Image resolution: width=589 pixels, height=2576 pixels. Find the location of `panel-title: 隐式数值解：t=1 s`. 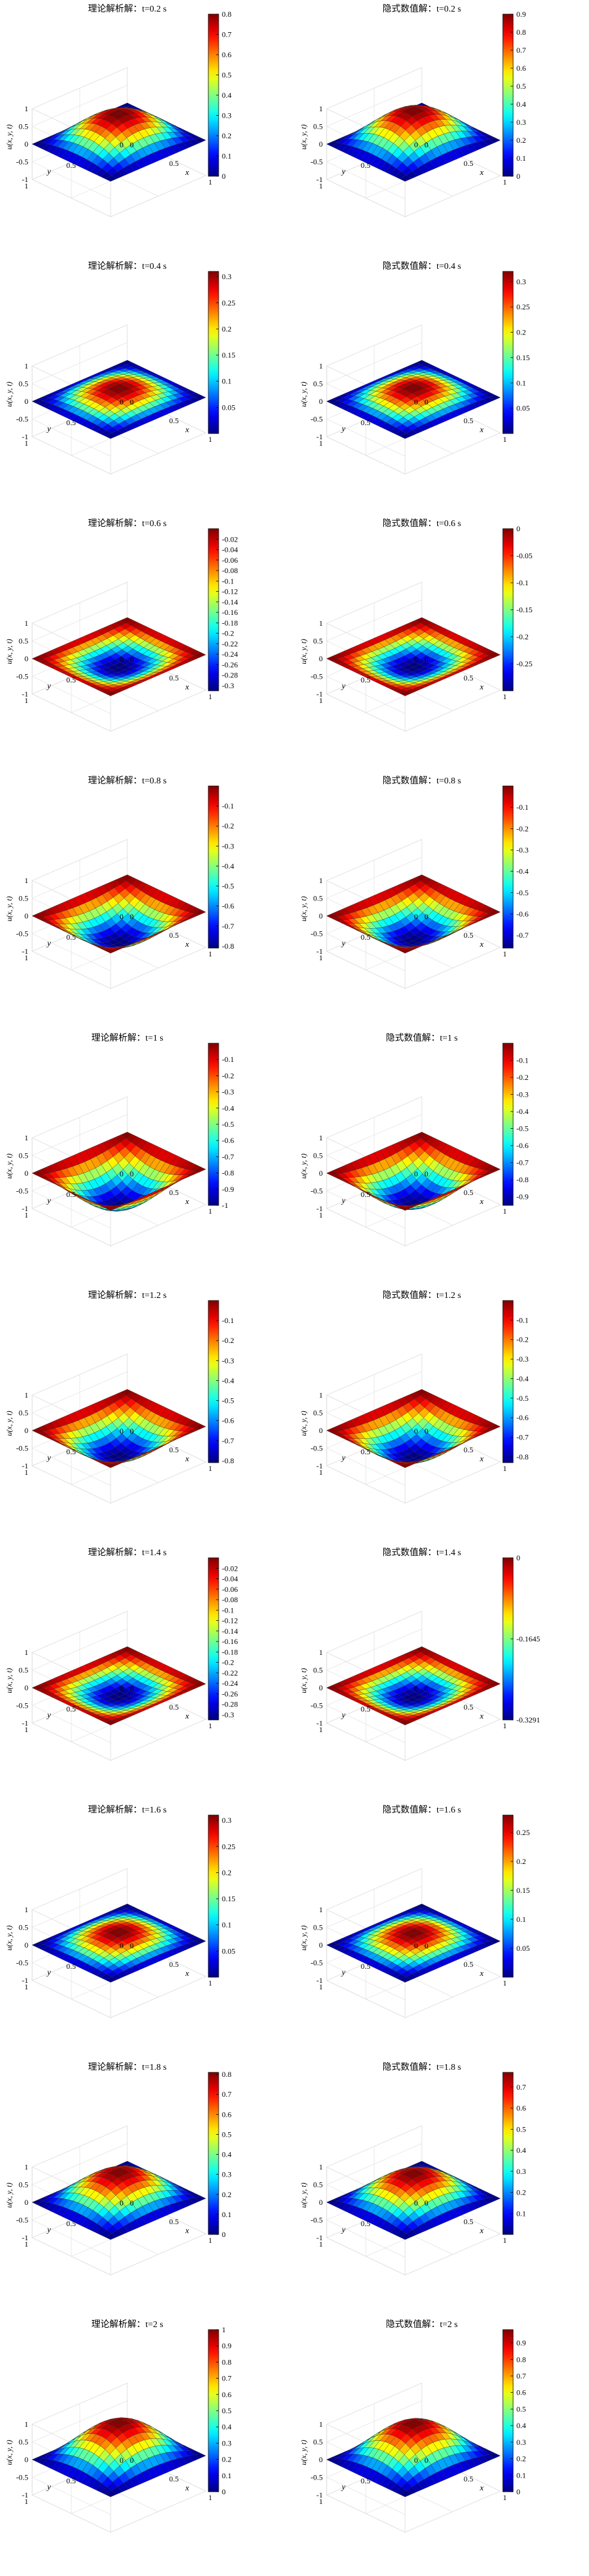

panel-title: 隐式数值解：t=1 s is located at coordinates (422, 1038).